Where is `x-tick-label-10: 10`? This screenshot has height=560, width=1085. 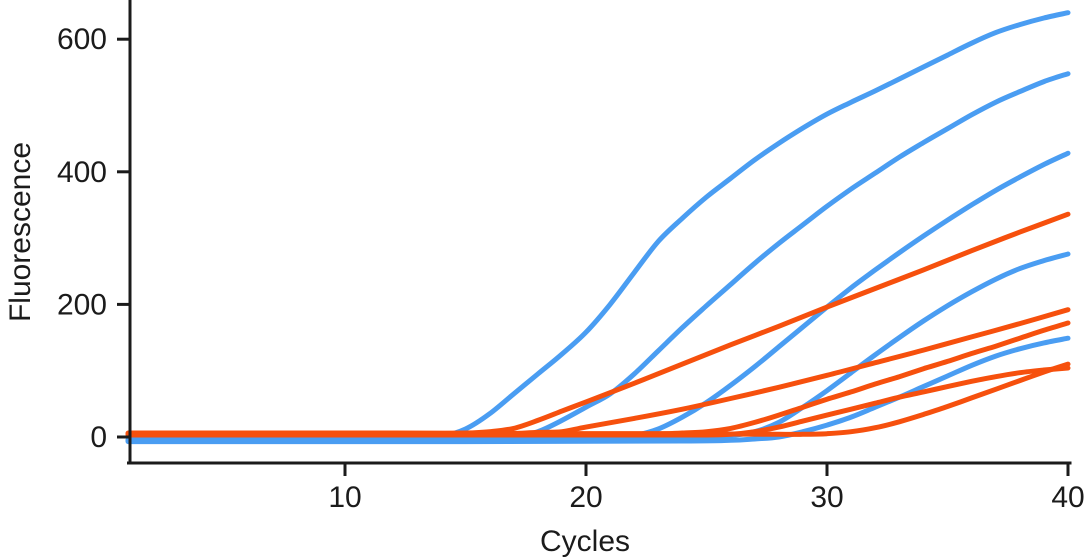
x-tick-label-10: 10 is located at coordinates (344, 497).